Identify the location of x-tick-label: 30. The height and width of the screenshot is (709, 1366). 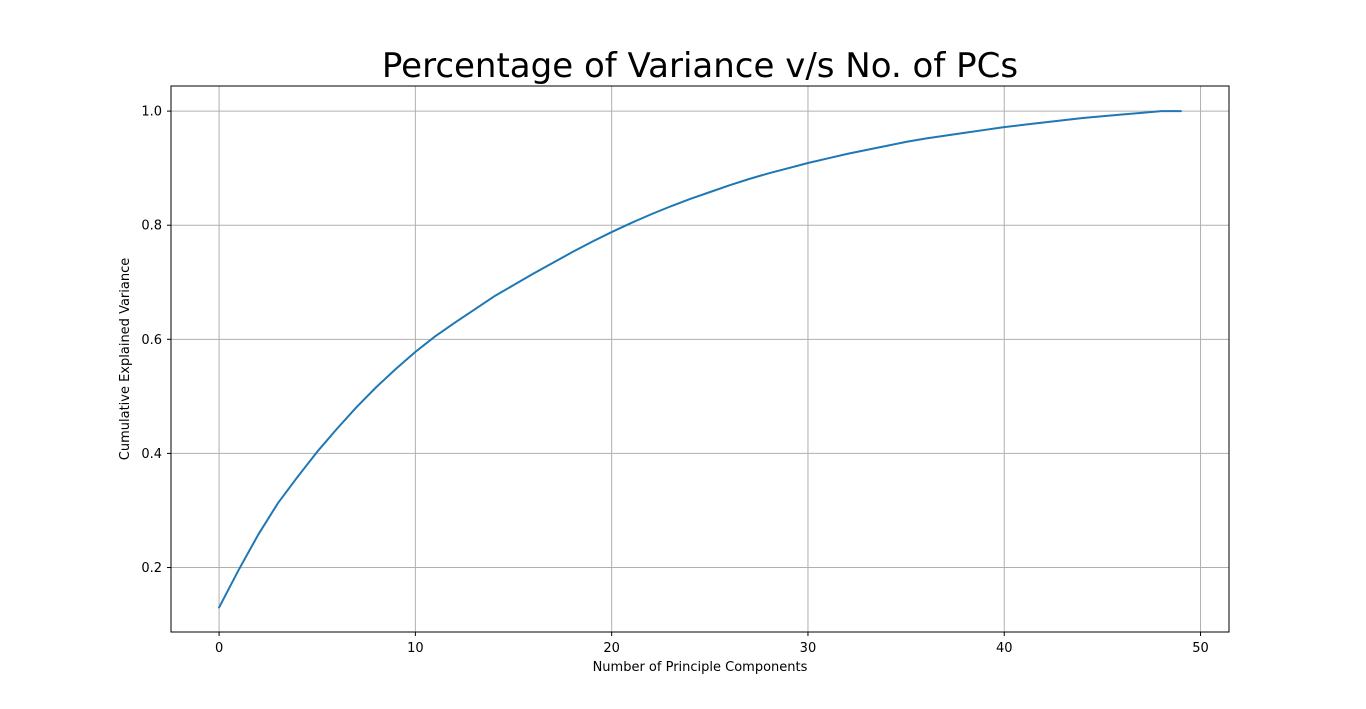
(808, 648).